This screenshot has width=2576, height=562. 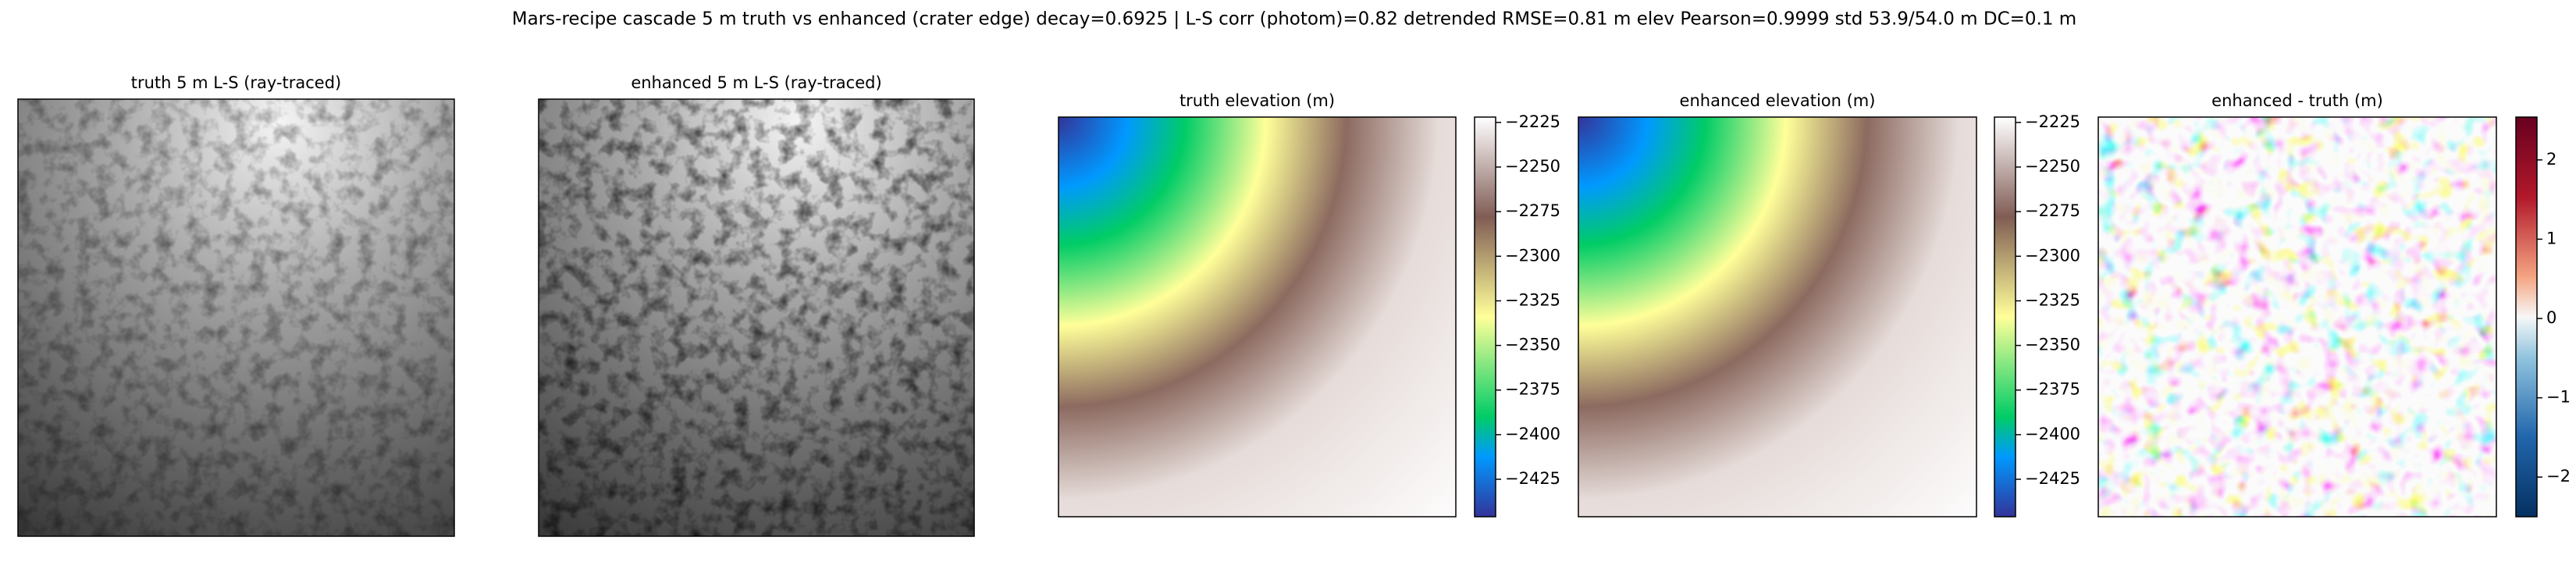 I want to click on panel-title: truth 5 m L-S (ray-traced), so click(x=236, y=82).